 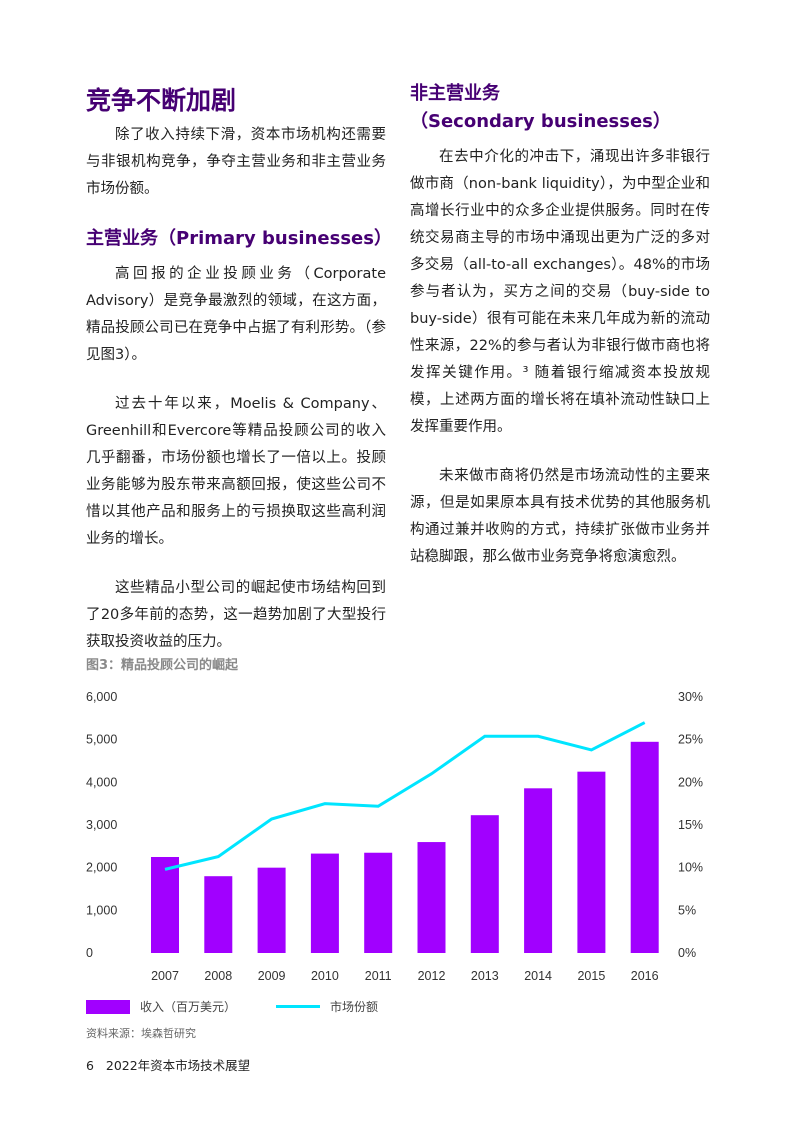 What do you see at coordinates (378, 976) in the screenshot?
I see `x-tick-label: 2011` at bounding box center [378, 976].